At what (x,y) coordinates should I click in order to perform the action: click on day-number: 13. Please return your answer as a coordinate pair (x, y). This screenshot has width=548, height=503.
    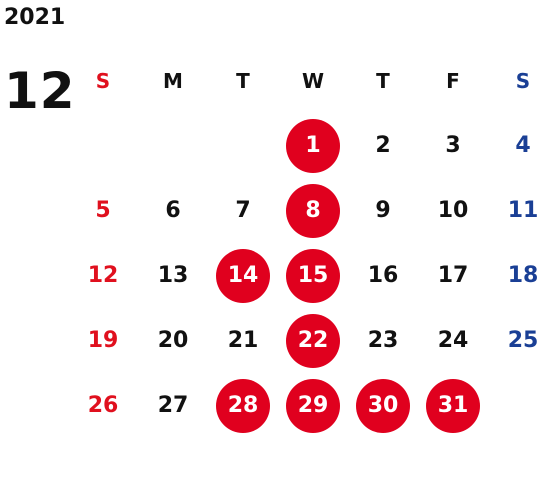
    Looking at the image, I should click on (173, 275).